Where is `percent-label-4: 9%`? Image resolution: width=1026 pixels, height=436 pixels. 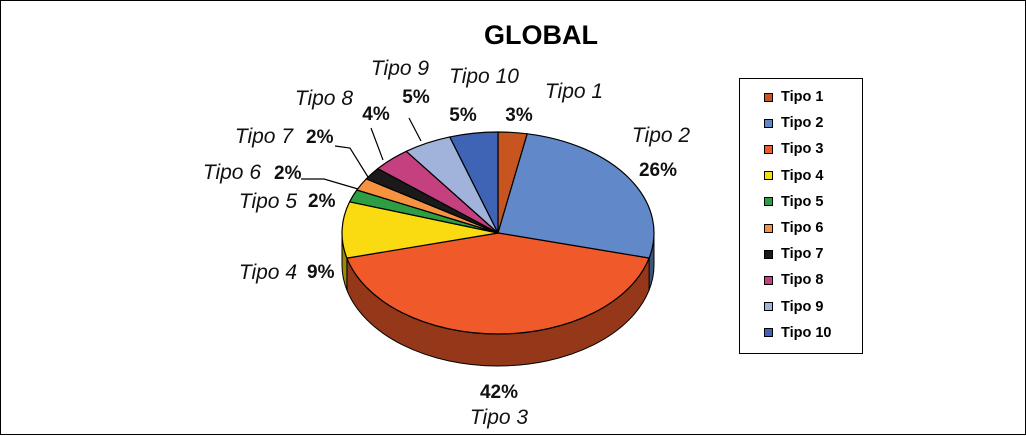
percent-label-4: 9% is located at coordinates (321, 272).